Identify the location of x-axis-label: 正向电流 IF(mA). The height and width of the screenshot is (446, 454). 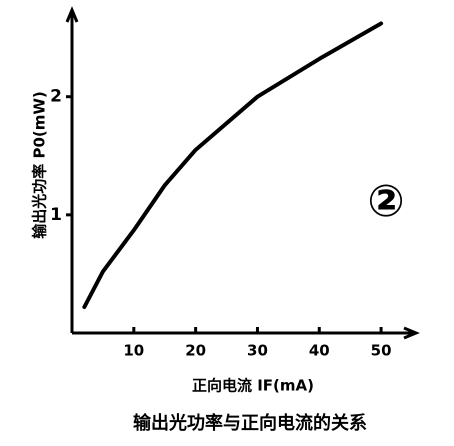
(253, 386).